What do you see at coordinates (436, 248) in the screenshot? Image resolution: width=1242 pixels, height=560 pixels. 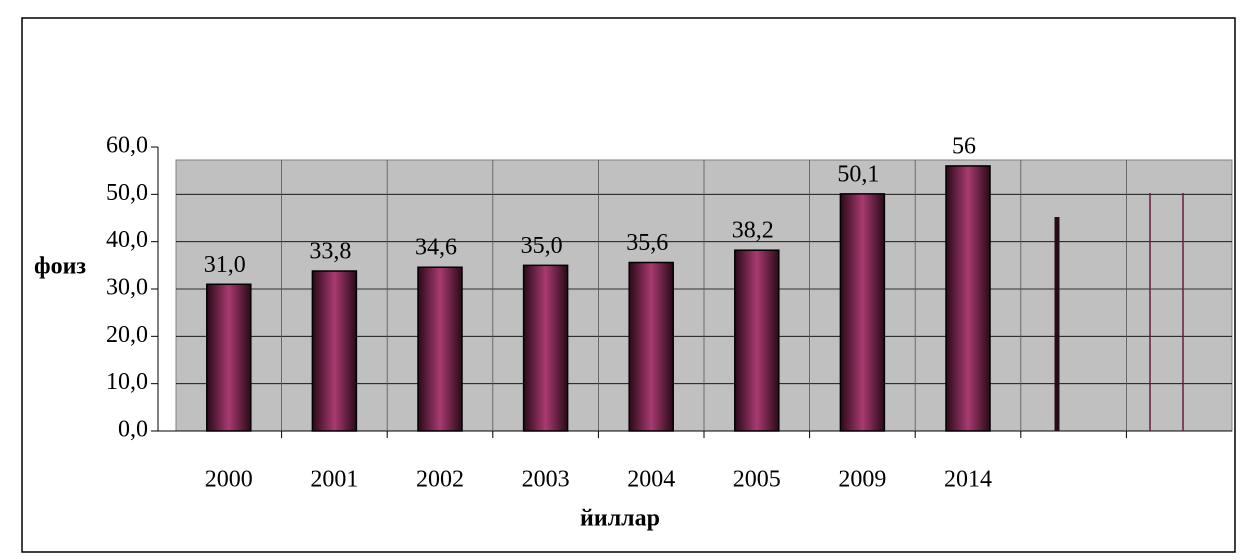 I see `value-label: 34,6` at bounding box center [436, 248].